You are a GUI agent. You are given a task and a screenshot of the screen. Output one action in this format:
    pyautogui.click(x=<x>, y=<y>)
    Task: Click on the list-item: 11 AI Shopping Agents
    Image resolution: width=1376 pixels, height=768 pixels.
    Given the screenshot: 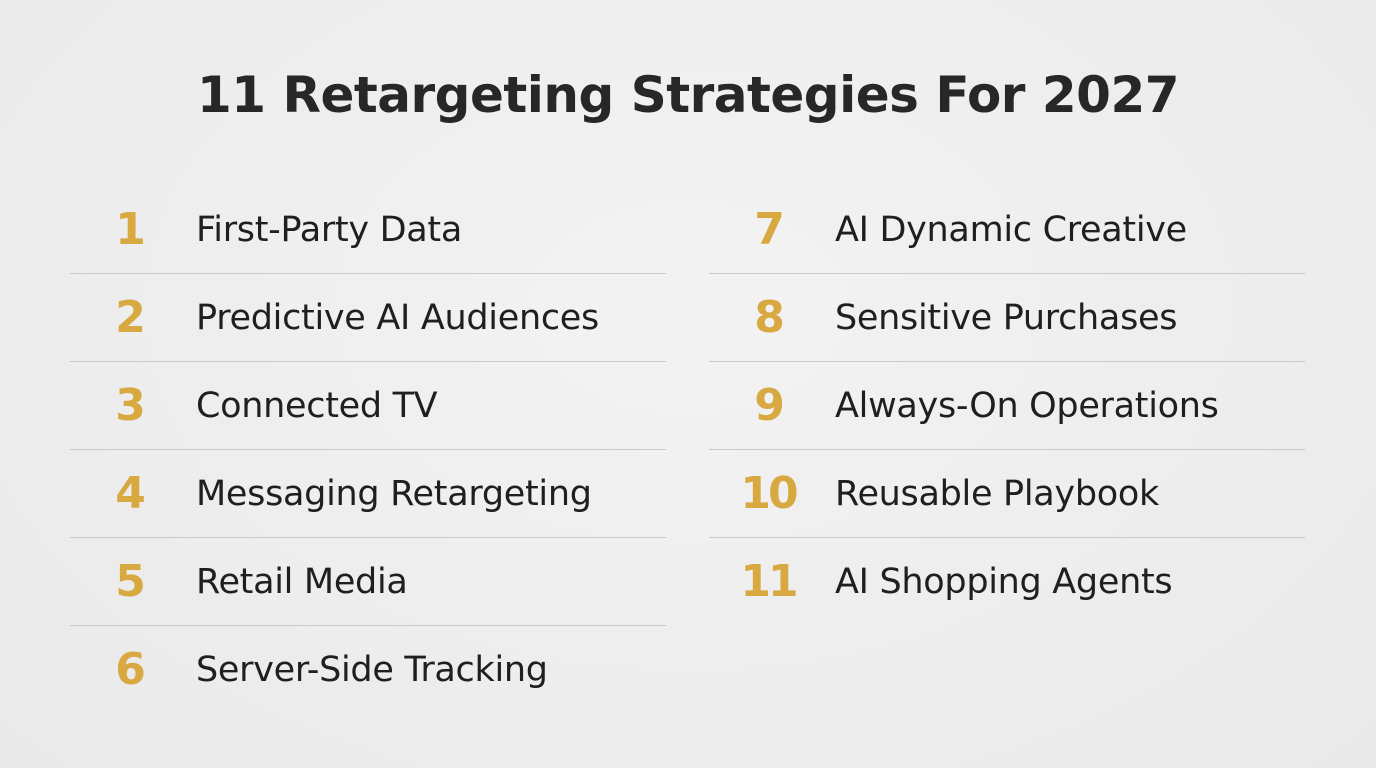 What is the action you would take?
    pyautogui.click(x=1007, y=582)
    